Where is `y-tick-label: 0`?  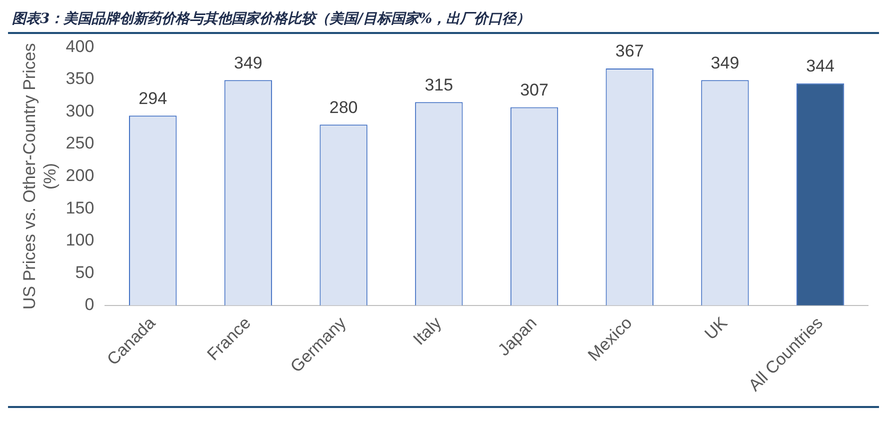
y-tick-label: 0 is located at coordinates (89, 304).